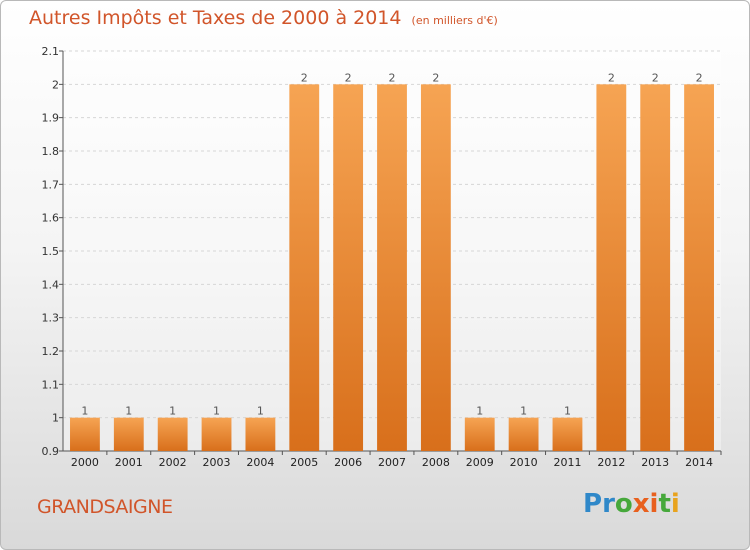  I want to click on logo-letter: r, so click(608, 504).